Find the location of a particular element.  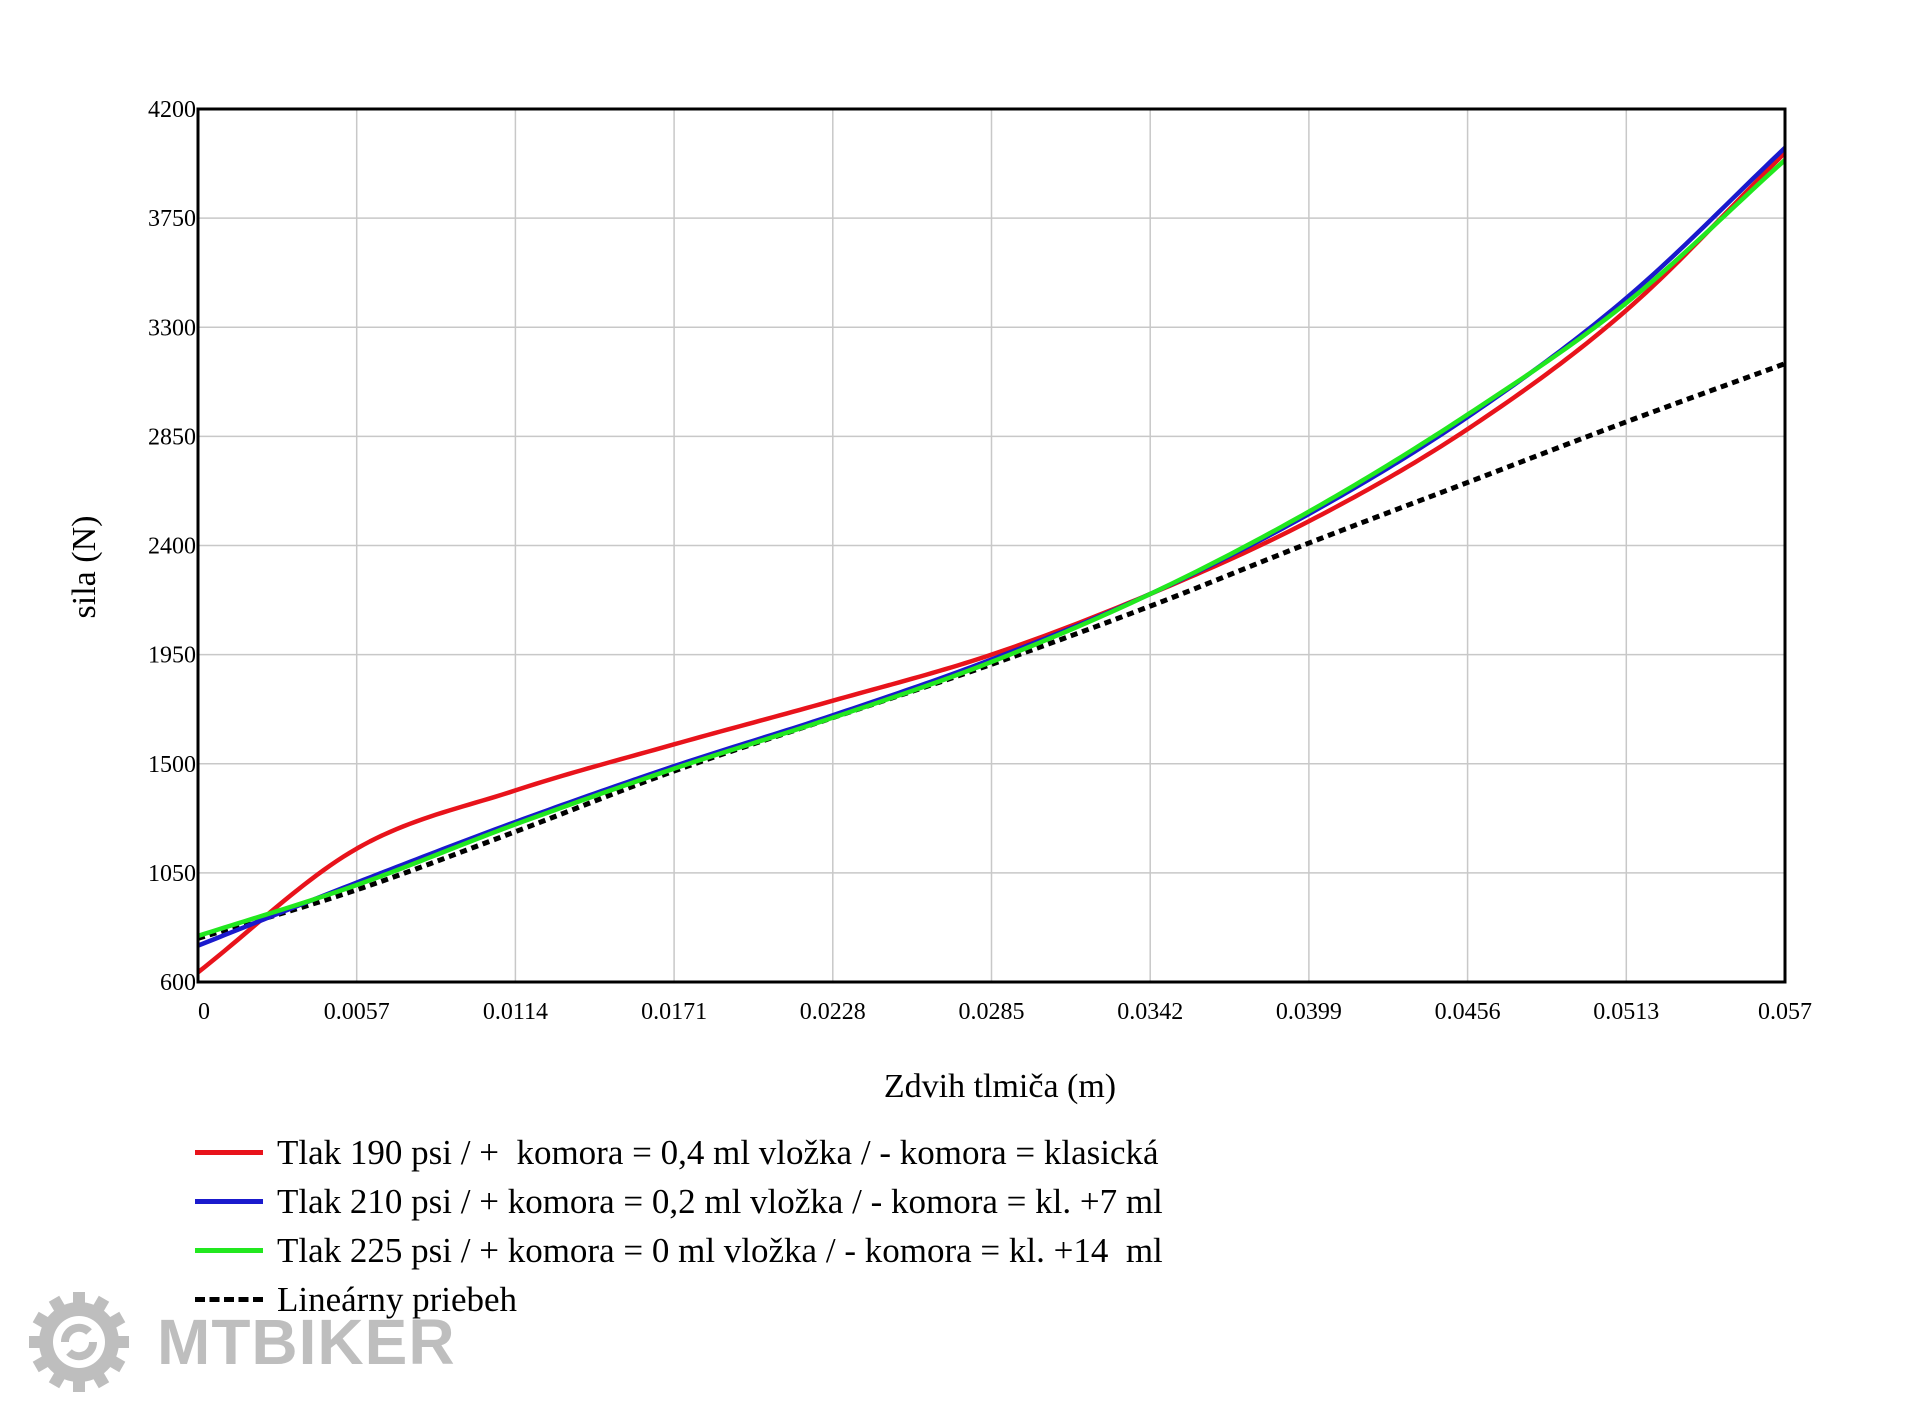

y-tick-labels: 600 1050 1500 1950 2400 2850 3300 3750 4200 is located at coordinates (172, 546).